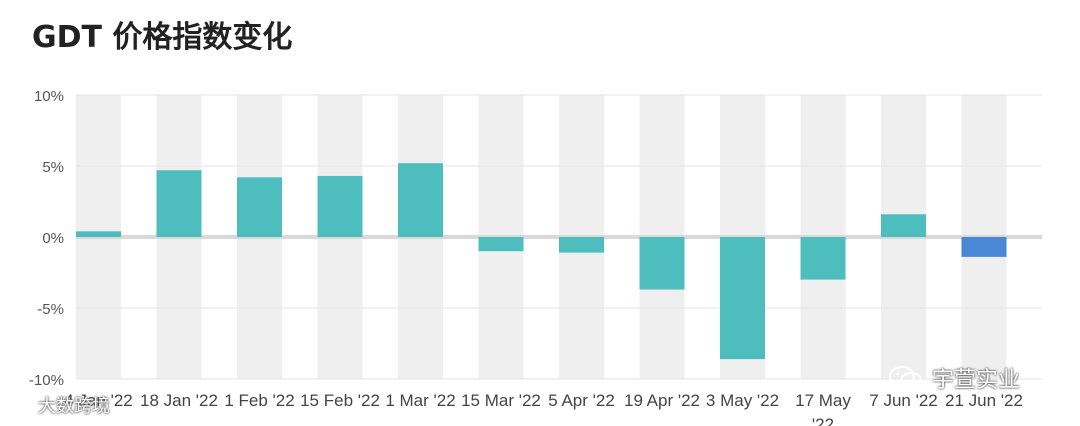 This screenshot has height=426, width=1080. Describe the element at coordinates (742, 400) in the screenshot. I see `x-tick-label: 3 May '22` at that location.